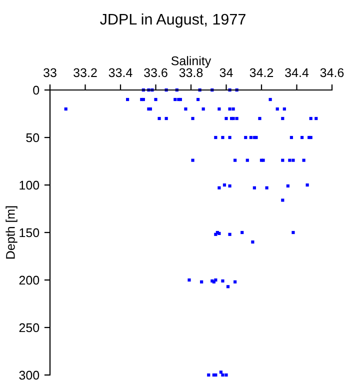 This screenshot has width=346, height=384. I want to click on x-tick-label: 33.8, so click(191, 73).